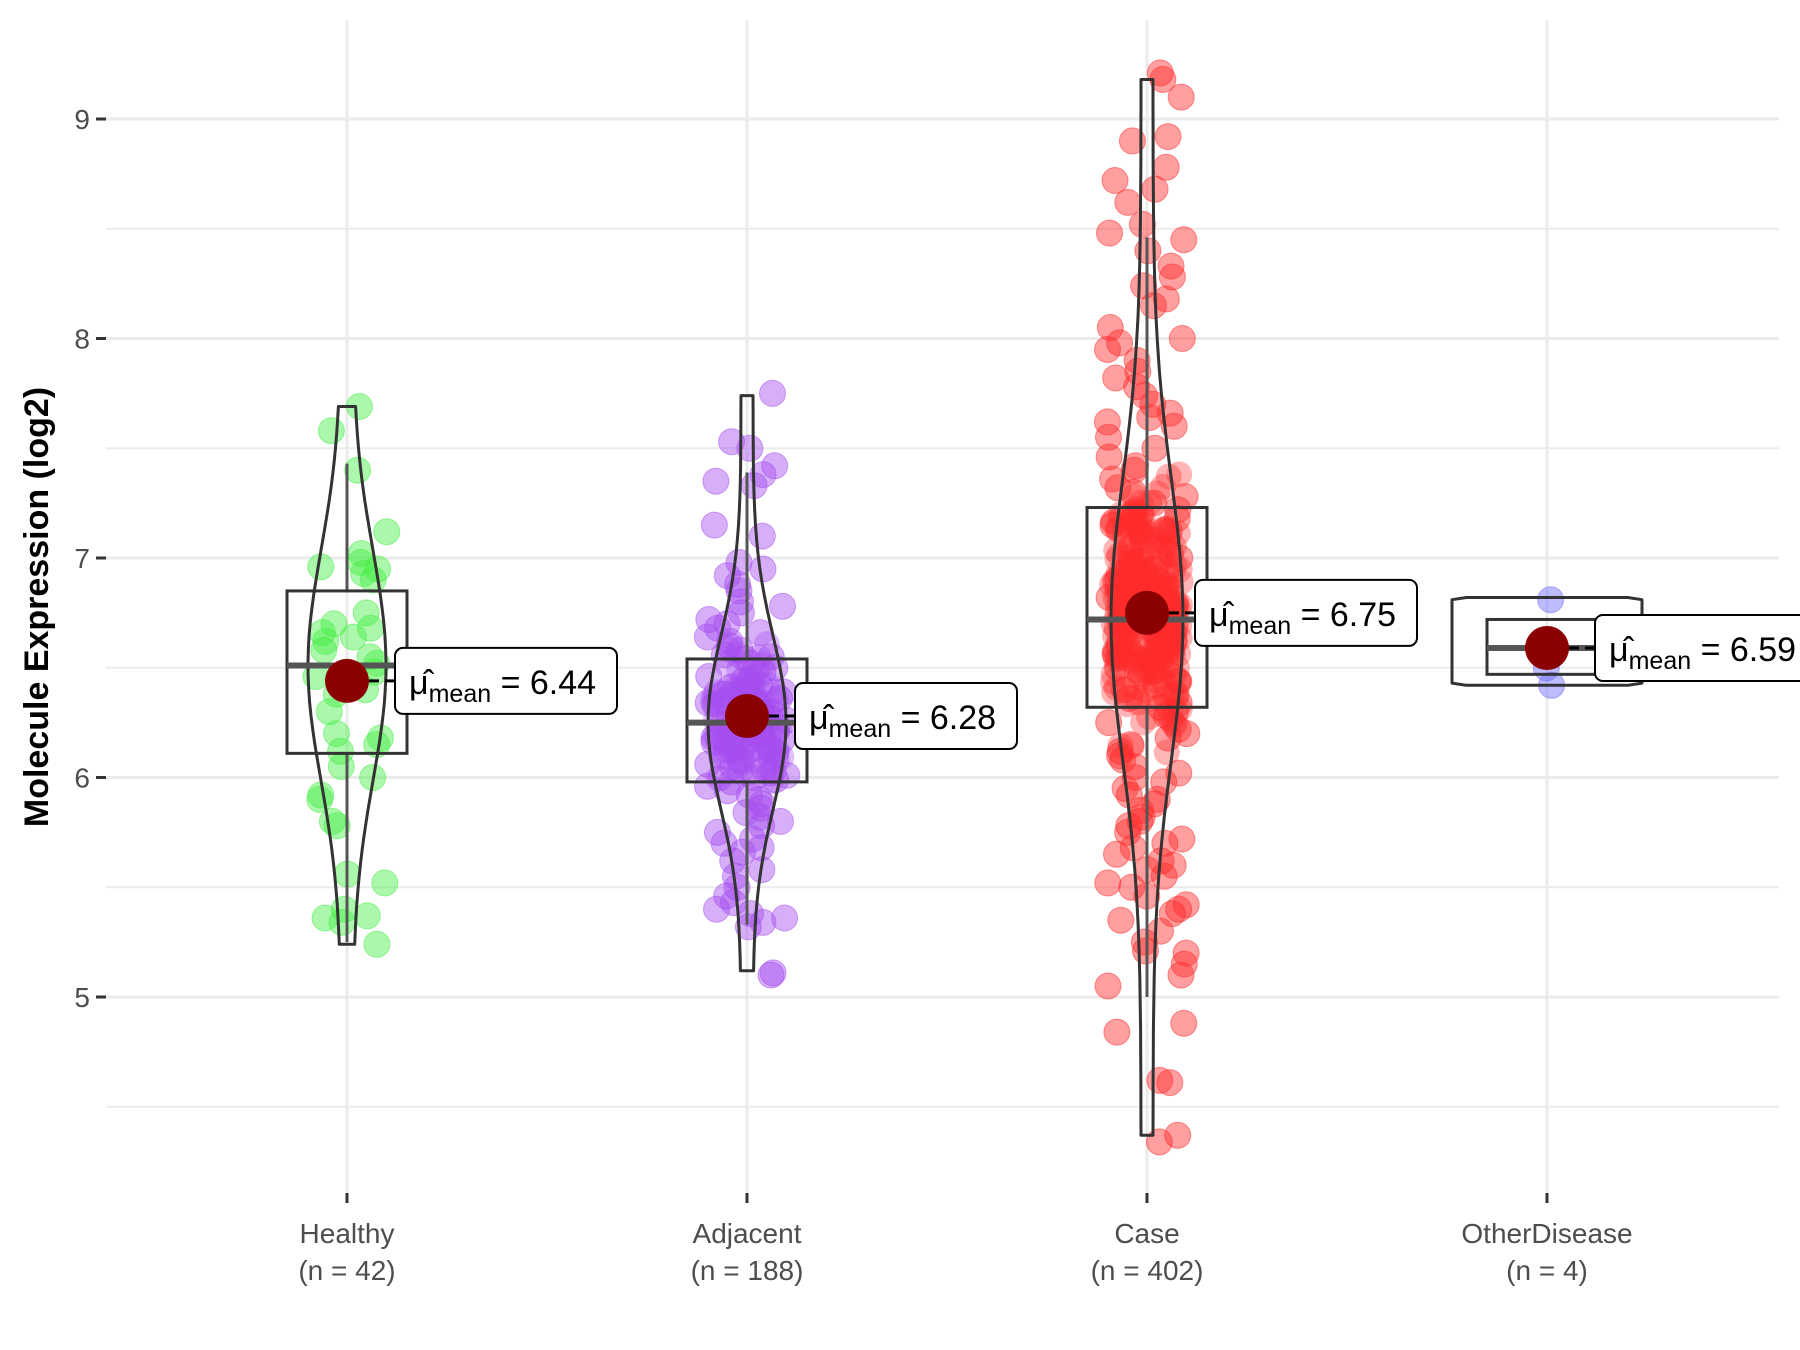 Image resolution: width=1800 pixels, height=1350 pixels. Describe the element at coordinates (943, 718) in the screenshot. I see `mean-value: = 6.28` at that location.